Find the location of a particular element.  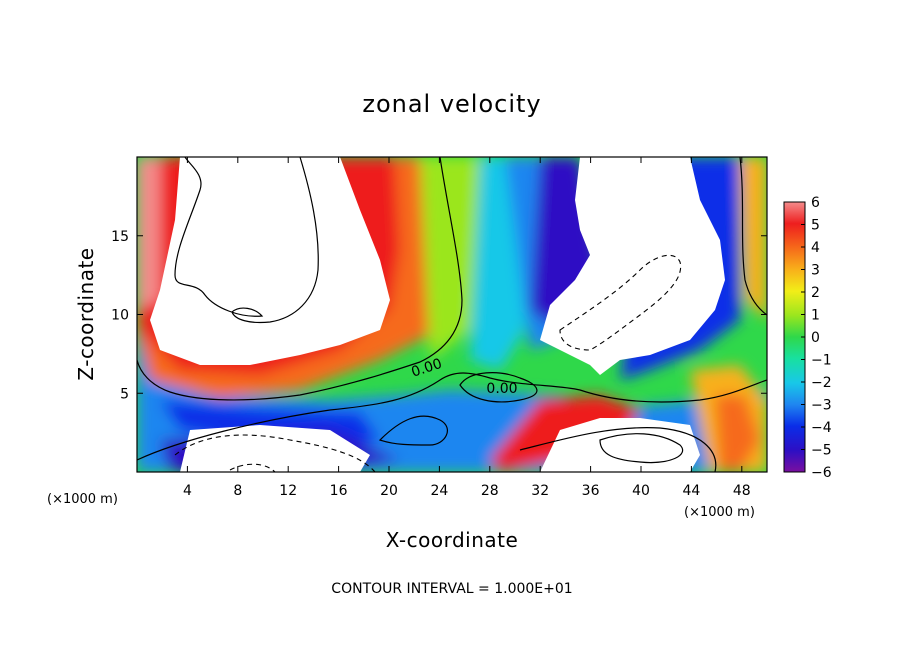

x-tick-label: 44 is located at coordinates (691, 491).